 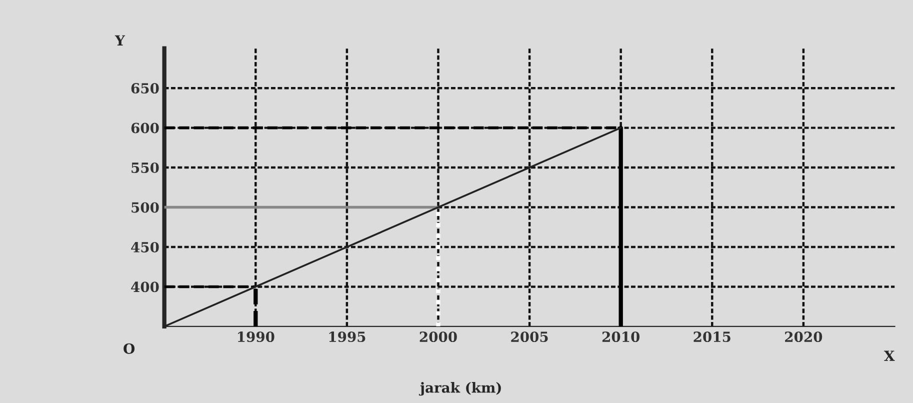 What do you see at coordinates (145, 247) in the screenshot?
I see `y-tick-label: 450` at bounding box center [145, 247].